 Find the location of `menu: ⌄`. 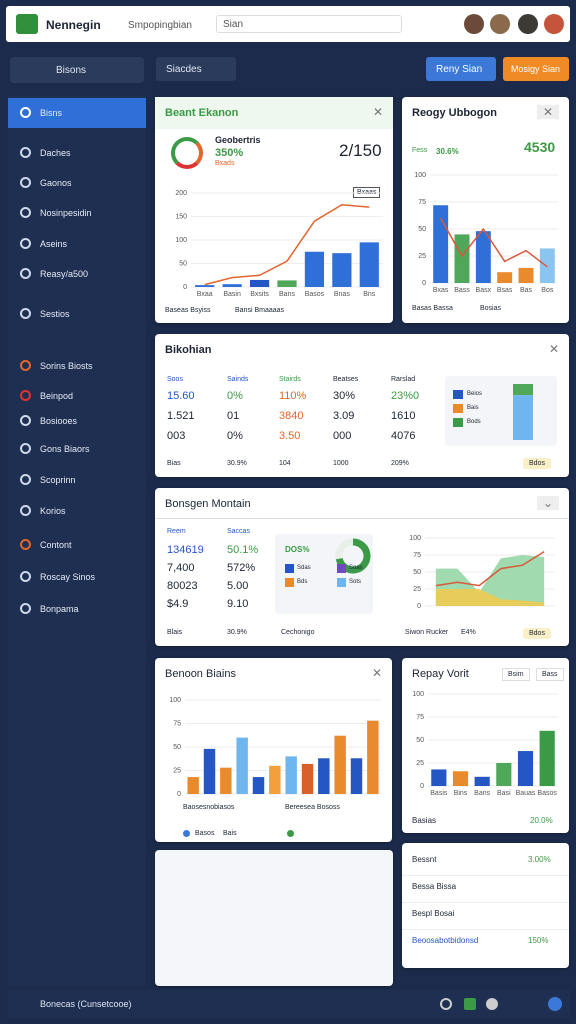

menu: ⌄ is located at coordinates (547, 503).